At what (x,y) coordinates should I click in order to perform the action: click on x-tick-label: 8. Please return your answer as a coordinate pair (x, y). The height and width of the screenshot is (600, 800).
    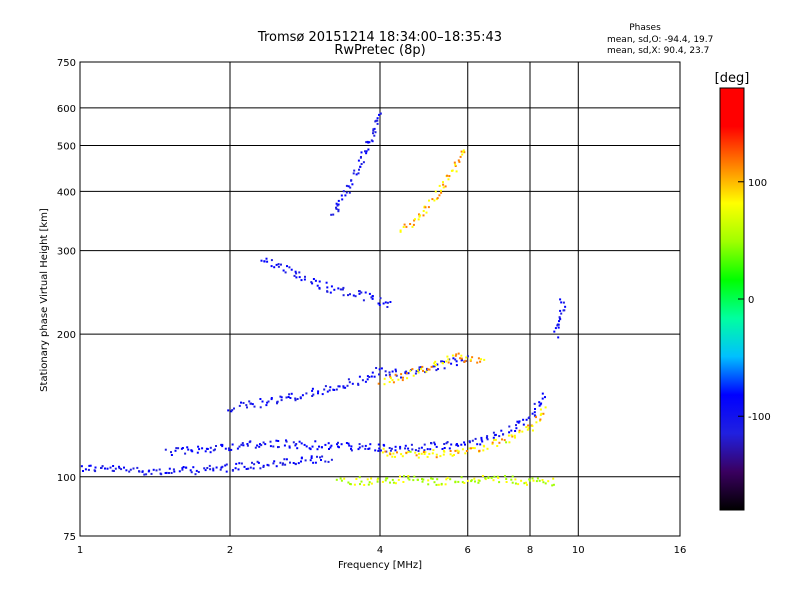
    Looking at the image, I should click on (530, 550).